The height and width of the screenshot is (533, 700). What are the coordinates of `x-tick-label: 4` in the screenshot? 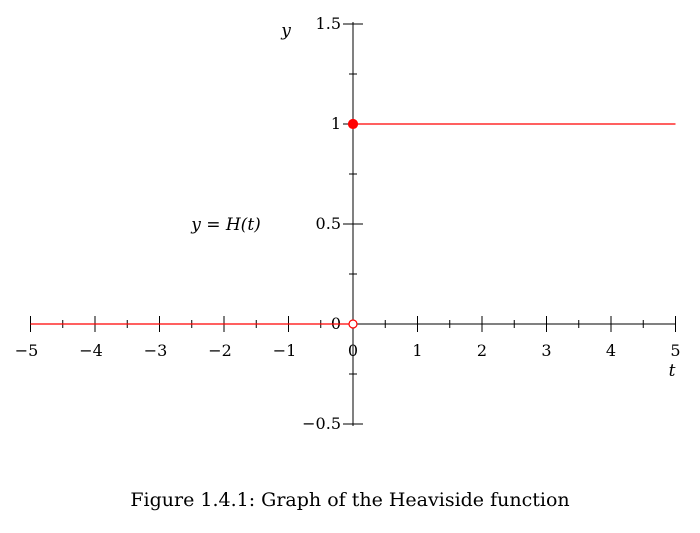 It's located at (611, 350).